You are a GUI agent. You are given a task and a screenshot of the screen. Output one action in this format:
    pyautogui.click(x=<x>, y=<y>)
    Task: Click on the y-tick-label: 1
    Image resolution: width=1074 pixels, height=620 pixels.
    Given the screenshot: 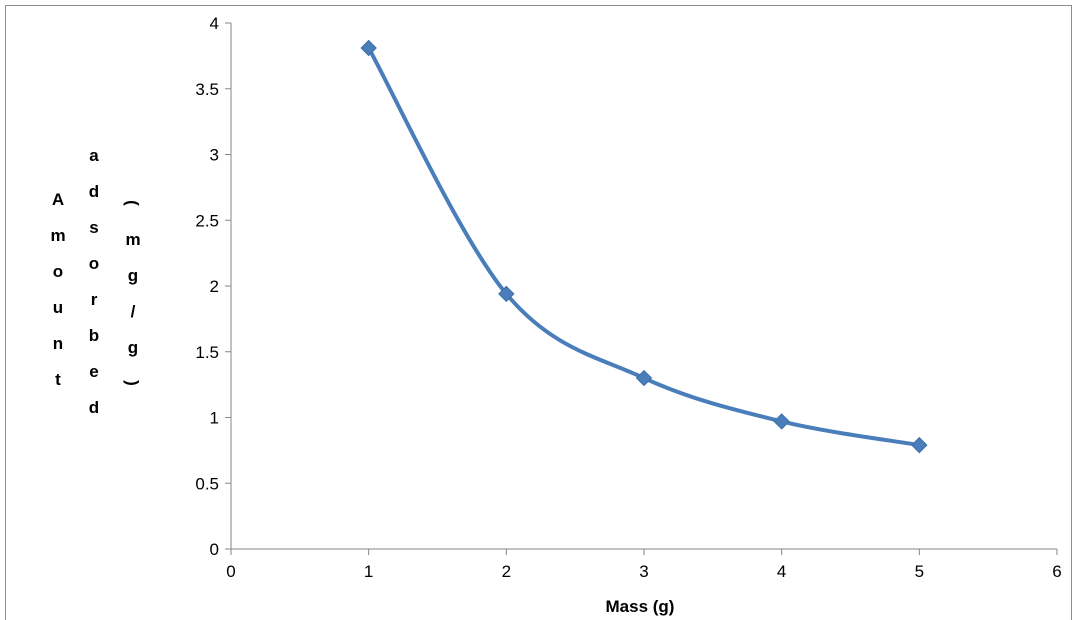 What is the action you would take?
    pyautogui.click(x=214, y=418)
    